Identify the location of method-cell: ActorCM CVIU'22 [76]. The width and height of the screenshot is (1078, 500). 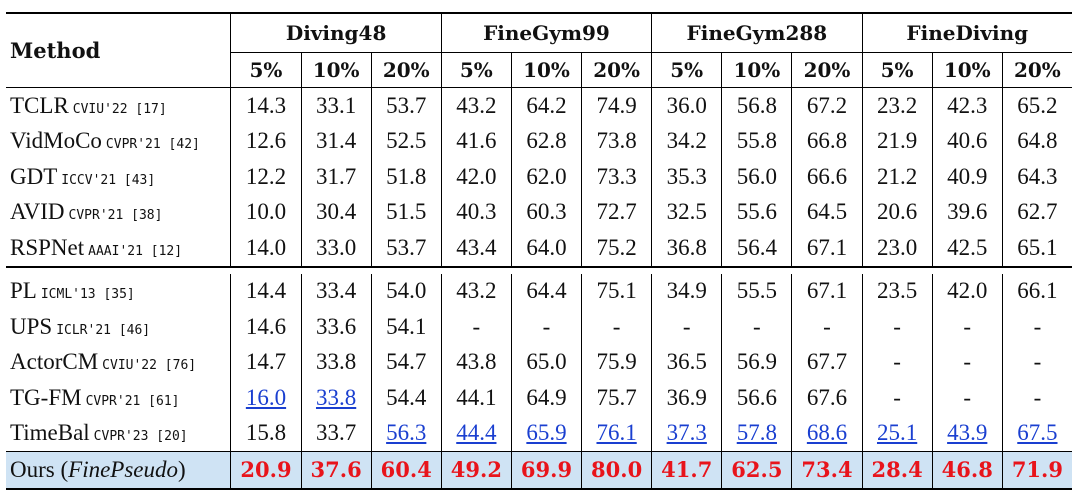
(118, 363).